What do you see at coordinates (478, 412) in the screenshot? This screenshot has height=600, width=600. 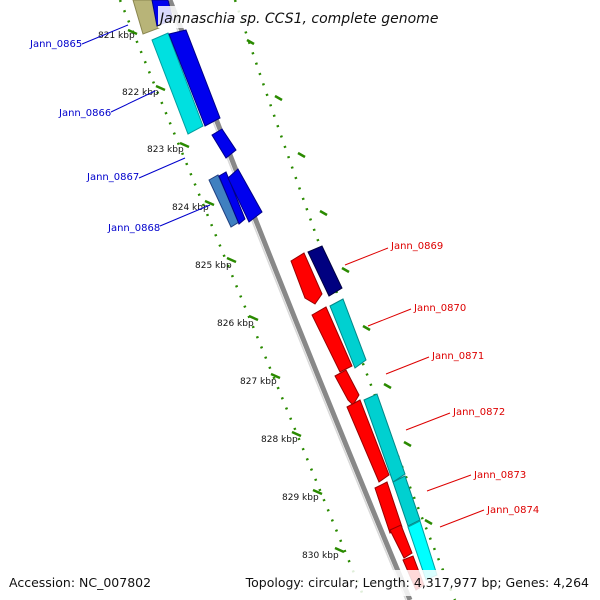 I see `gene-label-right: Jann_0872` at bounding box center [478, 412].